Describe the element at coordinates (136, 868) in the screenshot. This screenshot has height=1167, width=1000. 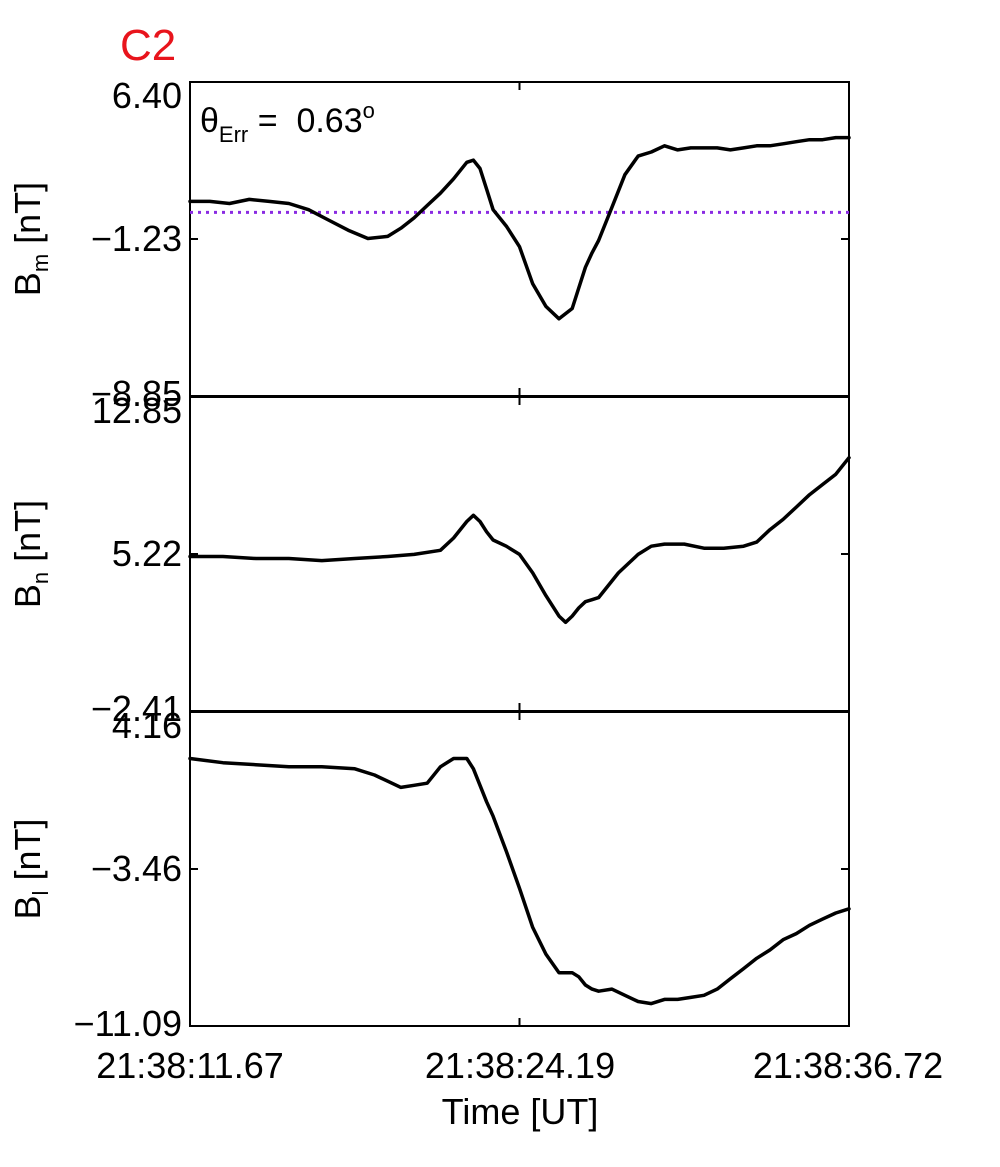
I see `bl-y-tick-label: −3.46` at that location.